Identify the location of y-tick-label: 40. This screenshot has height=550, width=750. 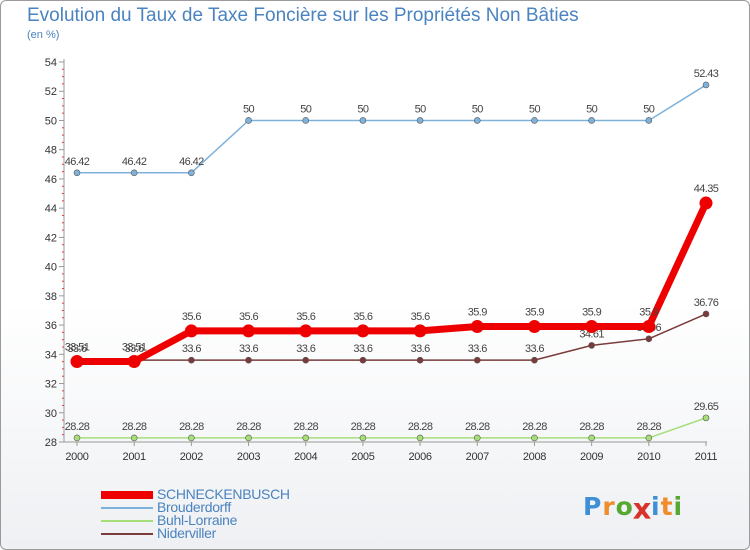
(51, 268).